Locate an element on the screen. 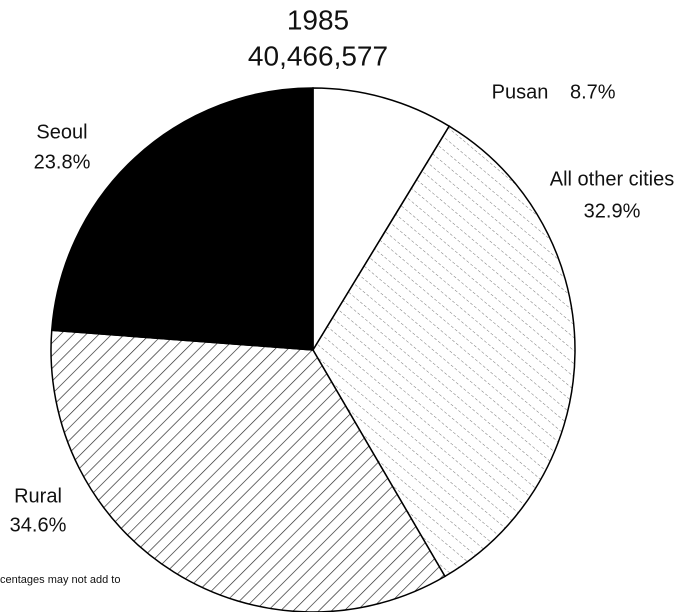 The image size is (698, 612). slice-value-label: 8.7% is located at coordinates (593, 92).